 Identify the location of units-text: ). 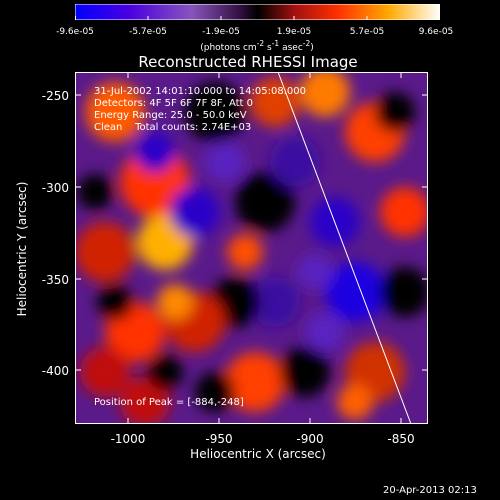
(312, 48).